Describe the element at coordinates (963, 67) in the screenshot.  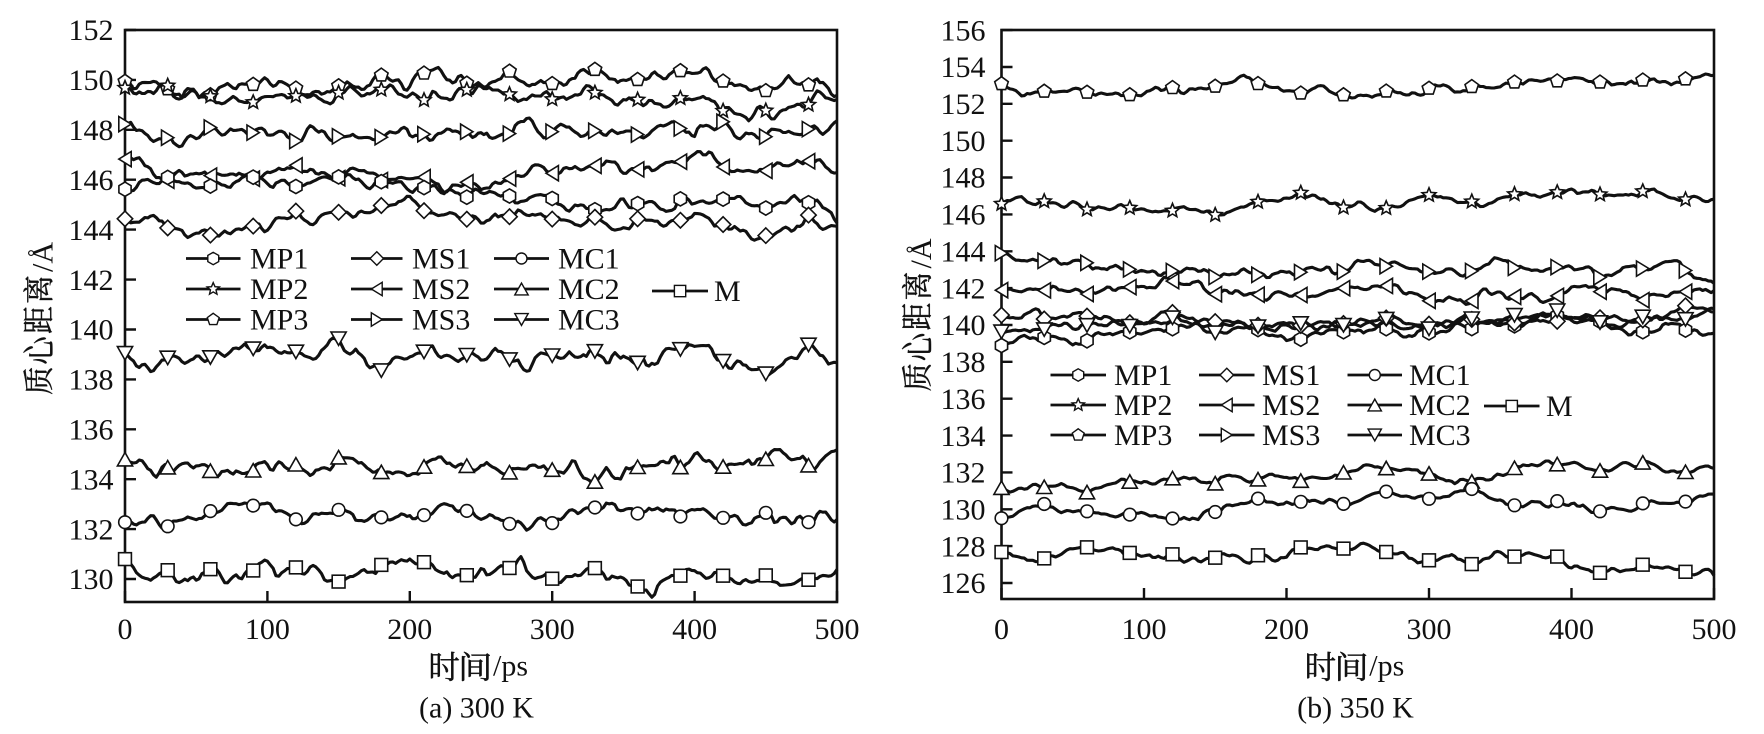
I see `svg-text: 154` at that location.